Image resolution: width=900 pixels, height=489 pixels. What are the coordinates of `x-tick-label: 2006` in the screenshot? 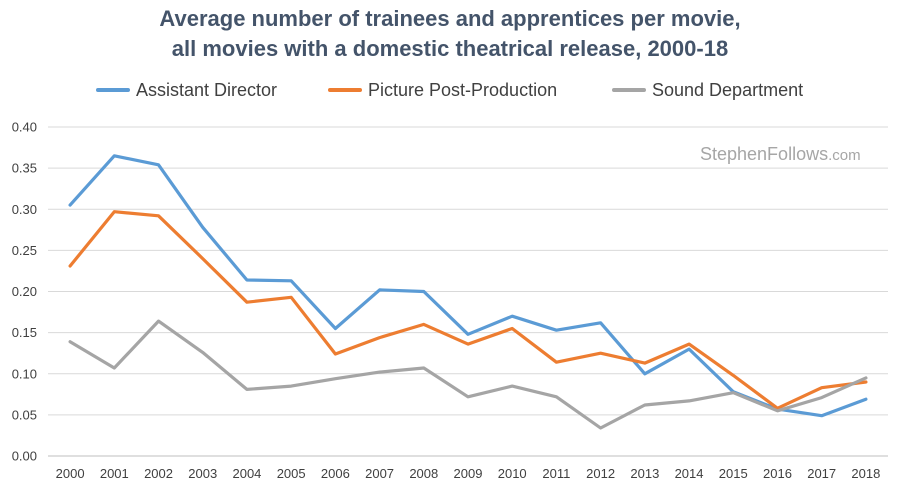 It's located at (335, 473).